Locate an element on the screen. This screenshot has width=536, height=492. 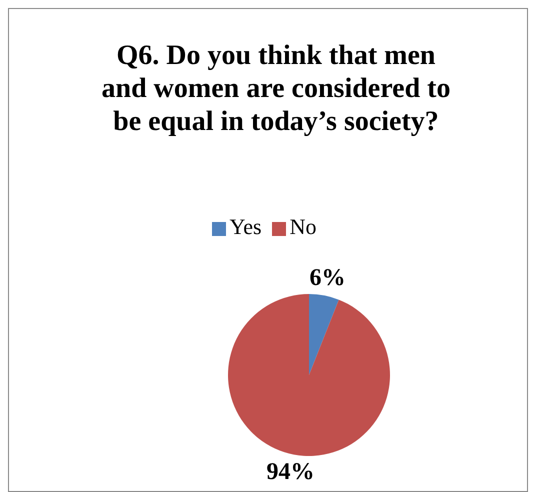
data-label: 94% is located at coordinates (290, 472).